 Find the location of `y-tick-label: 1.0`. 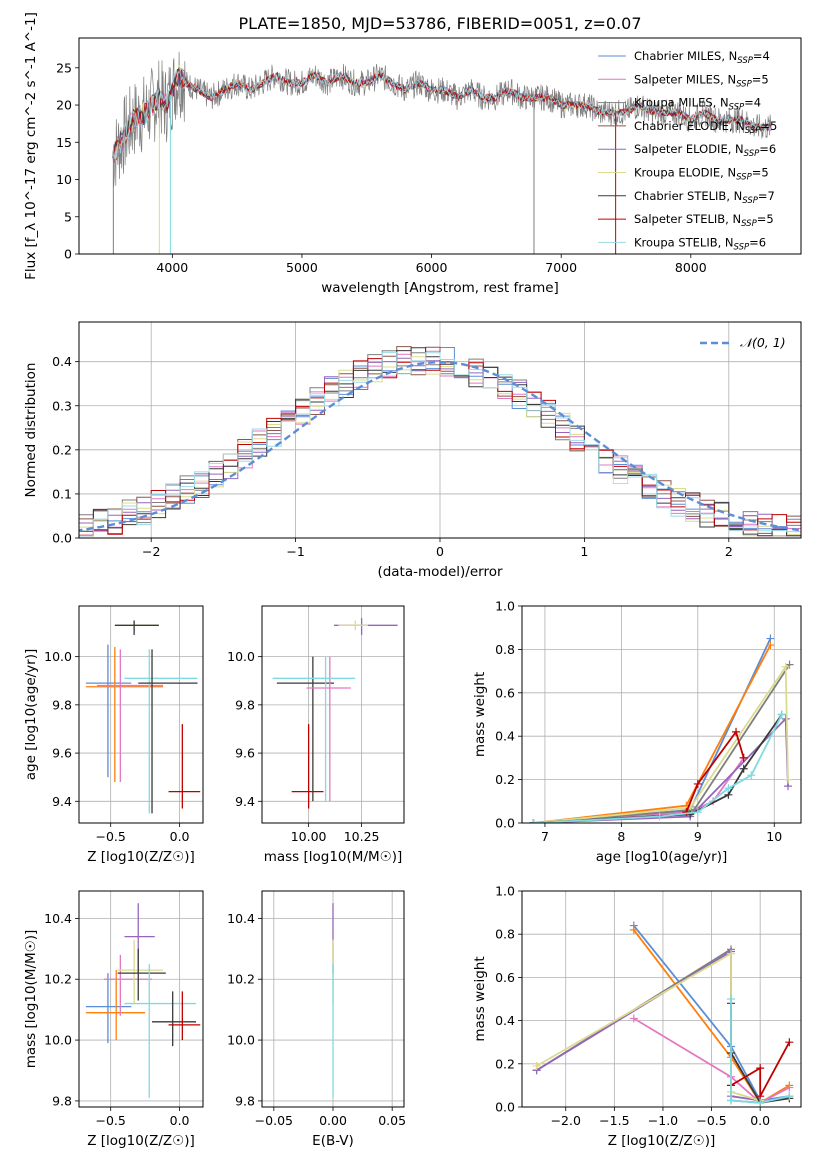

y-tick-label: 1.0 is located at coordinates (505, 606).